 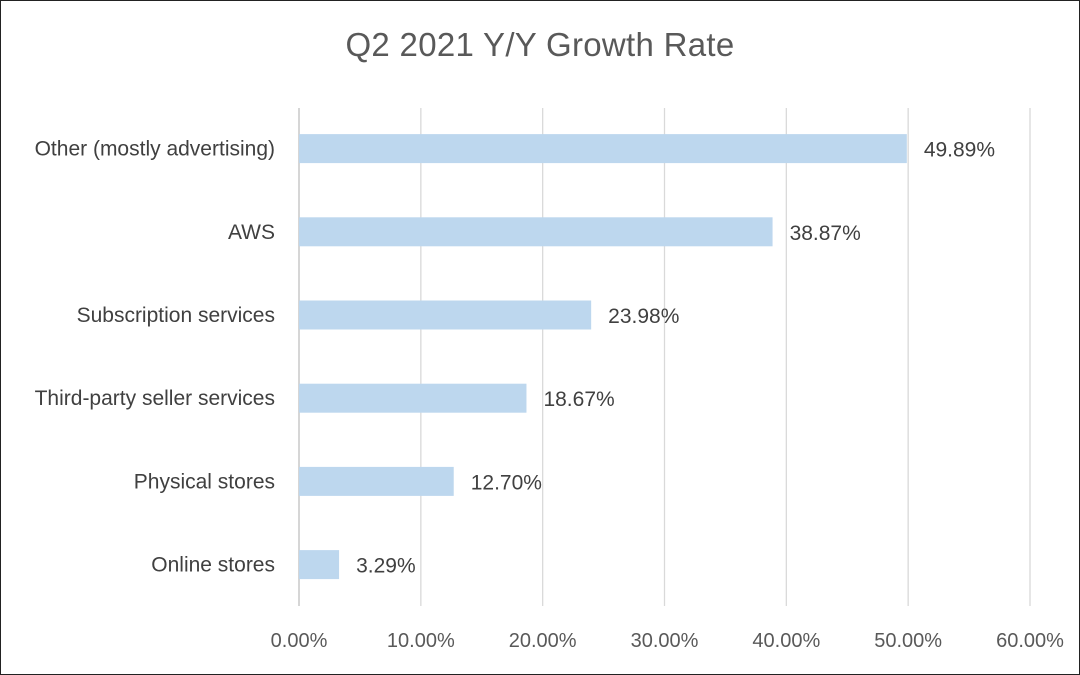 I want to click on data-label: 3.29%, so click(x=386, y=566).